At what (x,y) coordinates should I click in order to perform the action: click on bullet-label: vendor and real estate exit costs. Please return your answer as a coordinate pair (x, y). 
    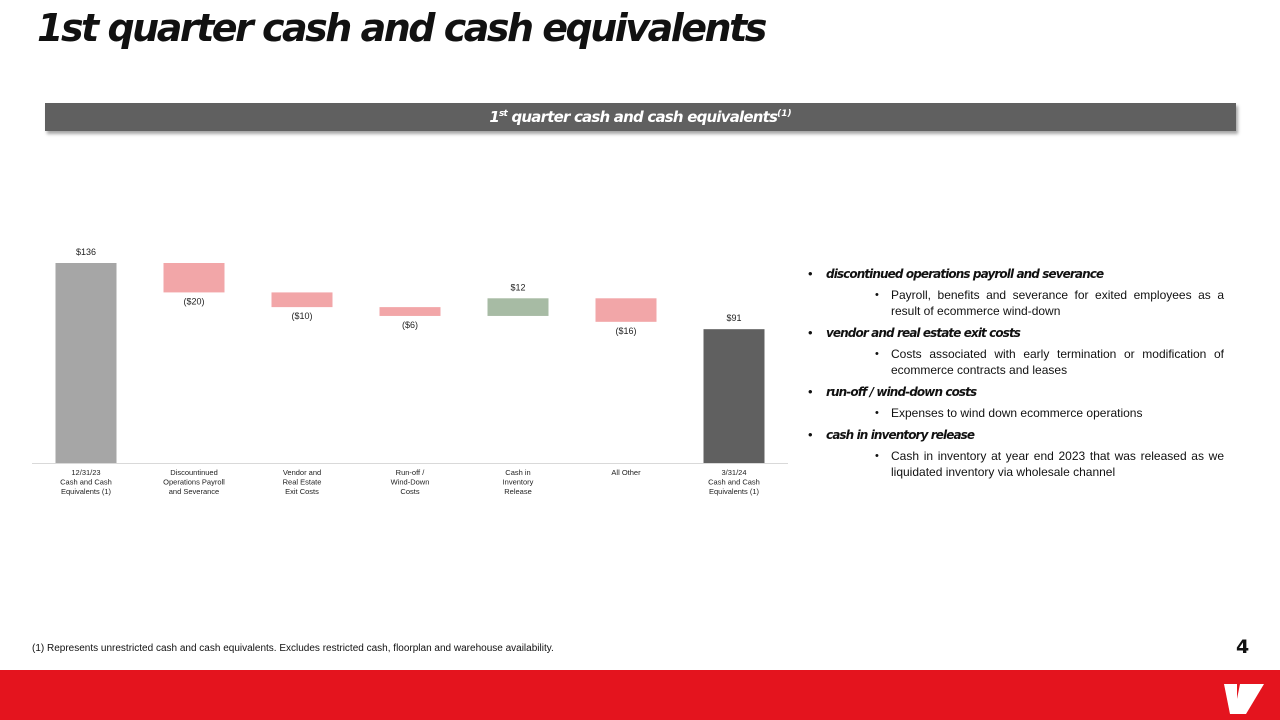
    Looking at the image, I should click on (923, 333).